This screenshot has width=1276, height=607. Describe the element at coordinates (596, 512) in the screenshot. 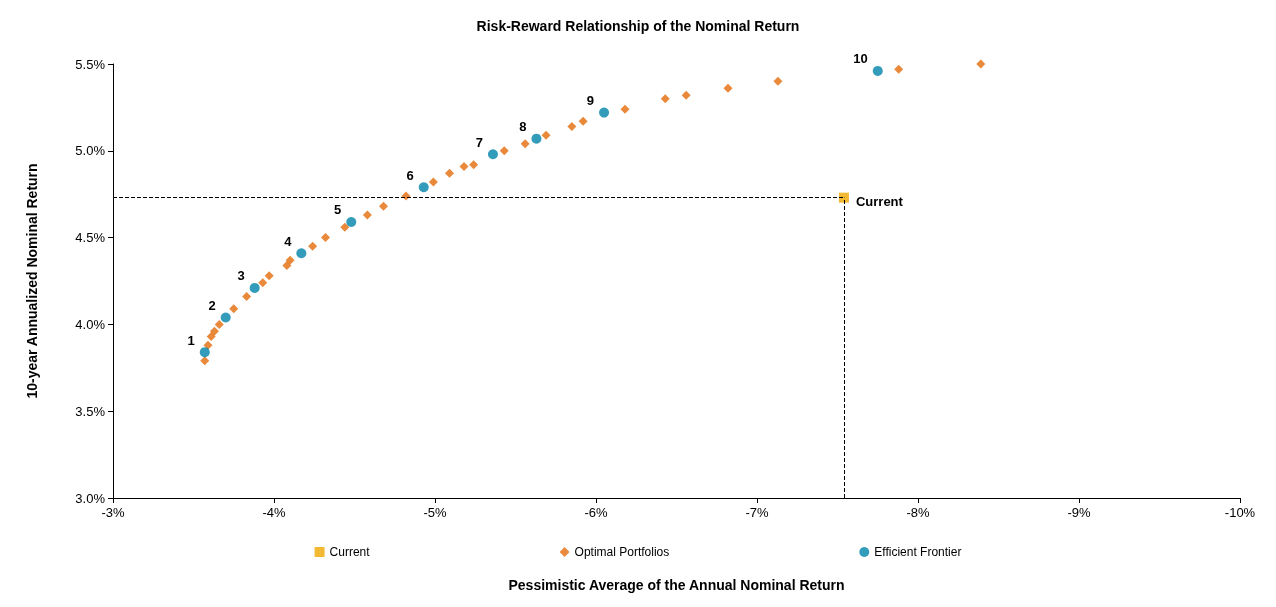

I see `x-tick-label: -6%` at that location.